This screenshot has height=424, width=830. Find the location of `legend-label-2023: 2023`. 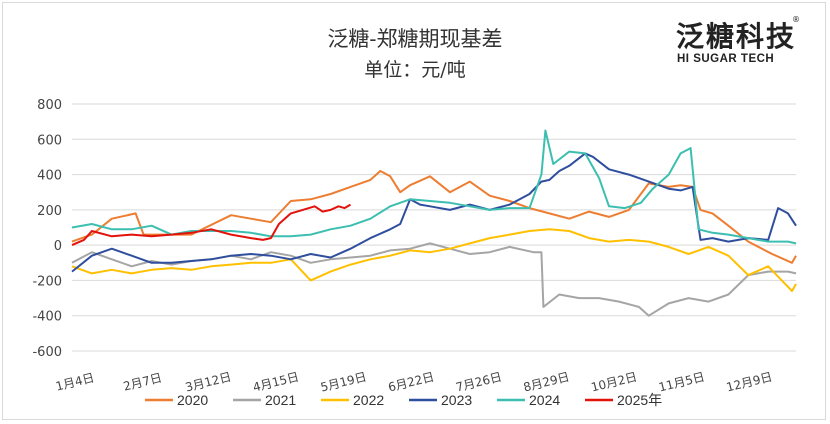

legend-label-2023: 2023 is located at coordinates (456, 400).